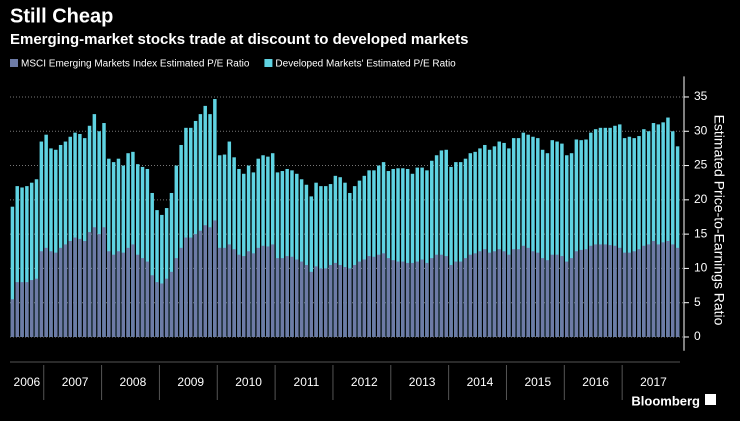  What do you see at coordinates (665, 400) in the screenshot?
I see `source-label: Bloomberg` at bounding box center [665, 400].